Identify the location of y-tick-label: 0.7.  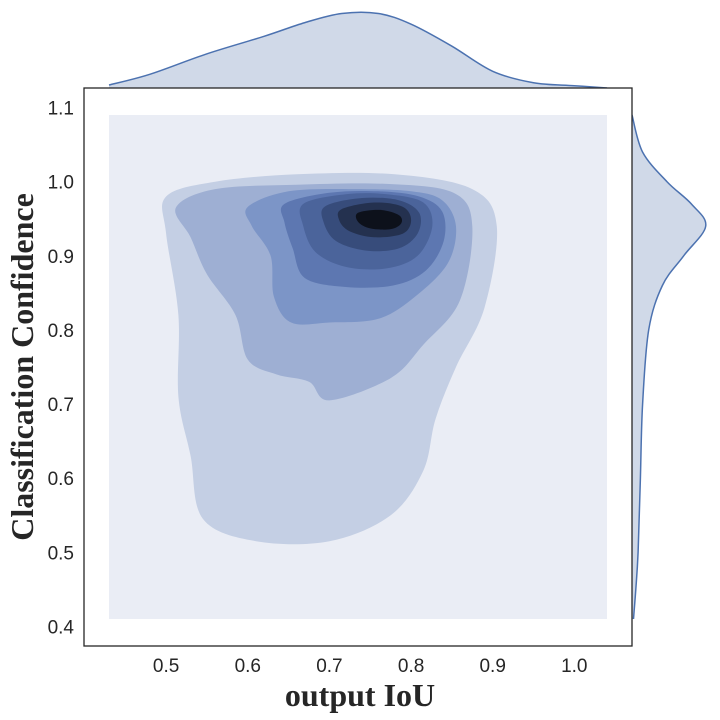
(61, 405).